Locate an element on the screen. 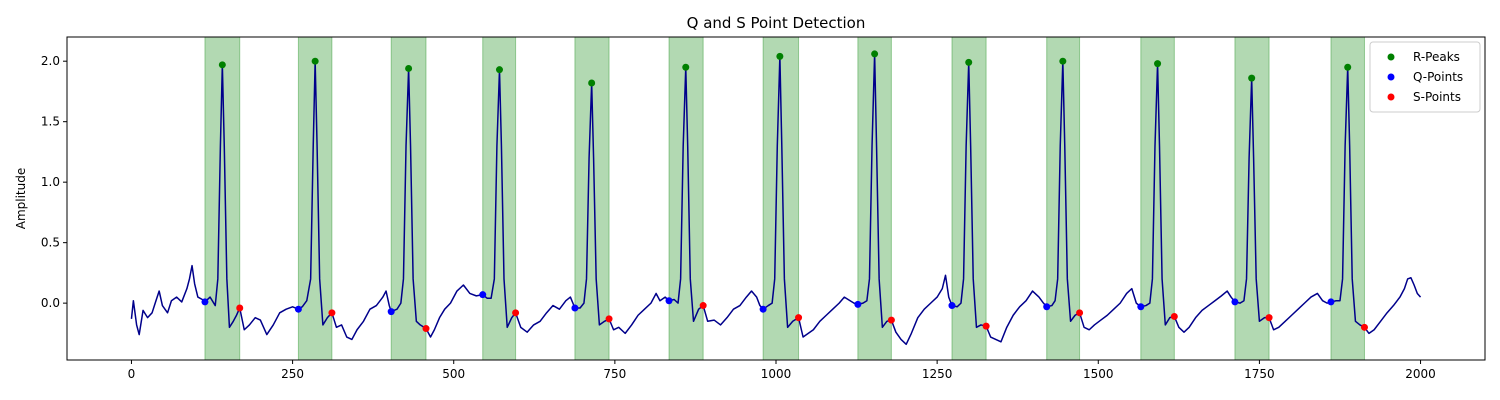 The width and height of the screenshot is (1500, 400). y-tick-label: 2.0 is located at coordinates (50, 61).